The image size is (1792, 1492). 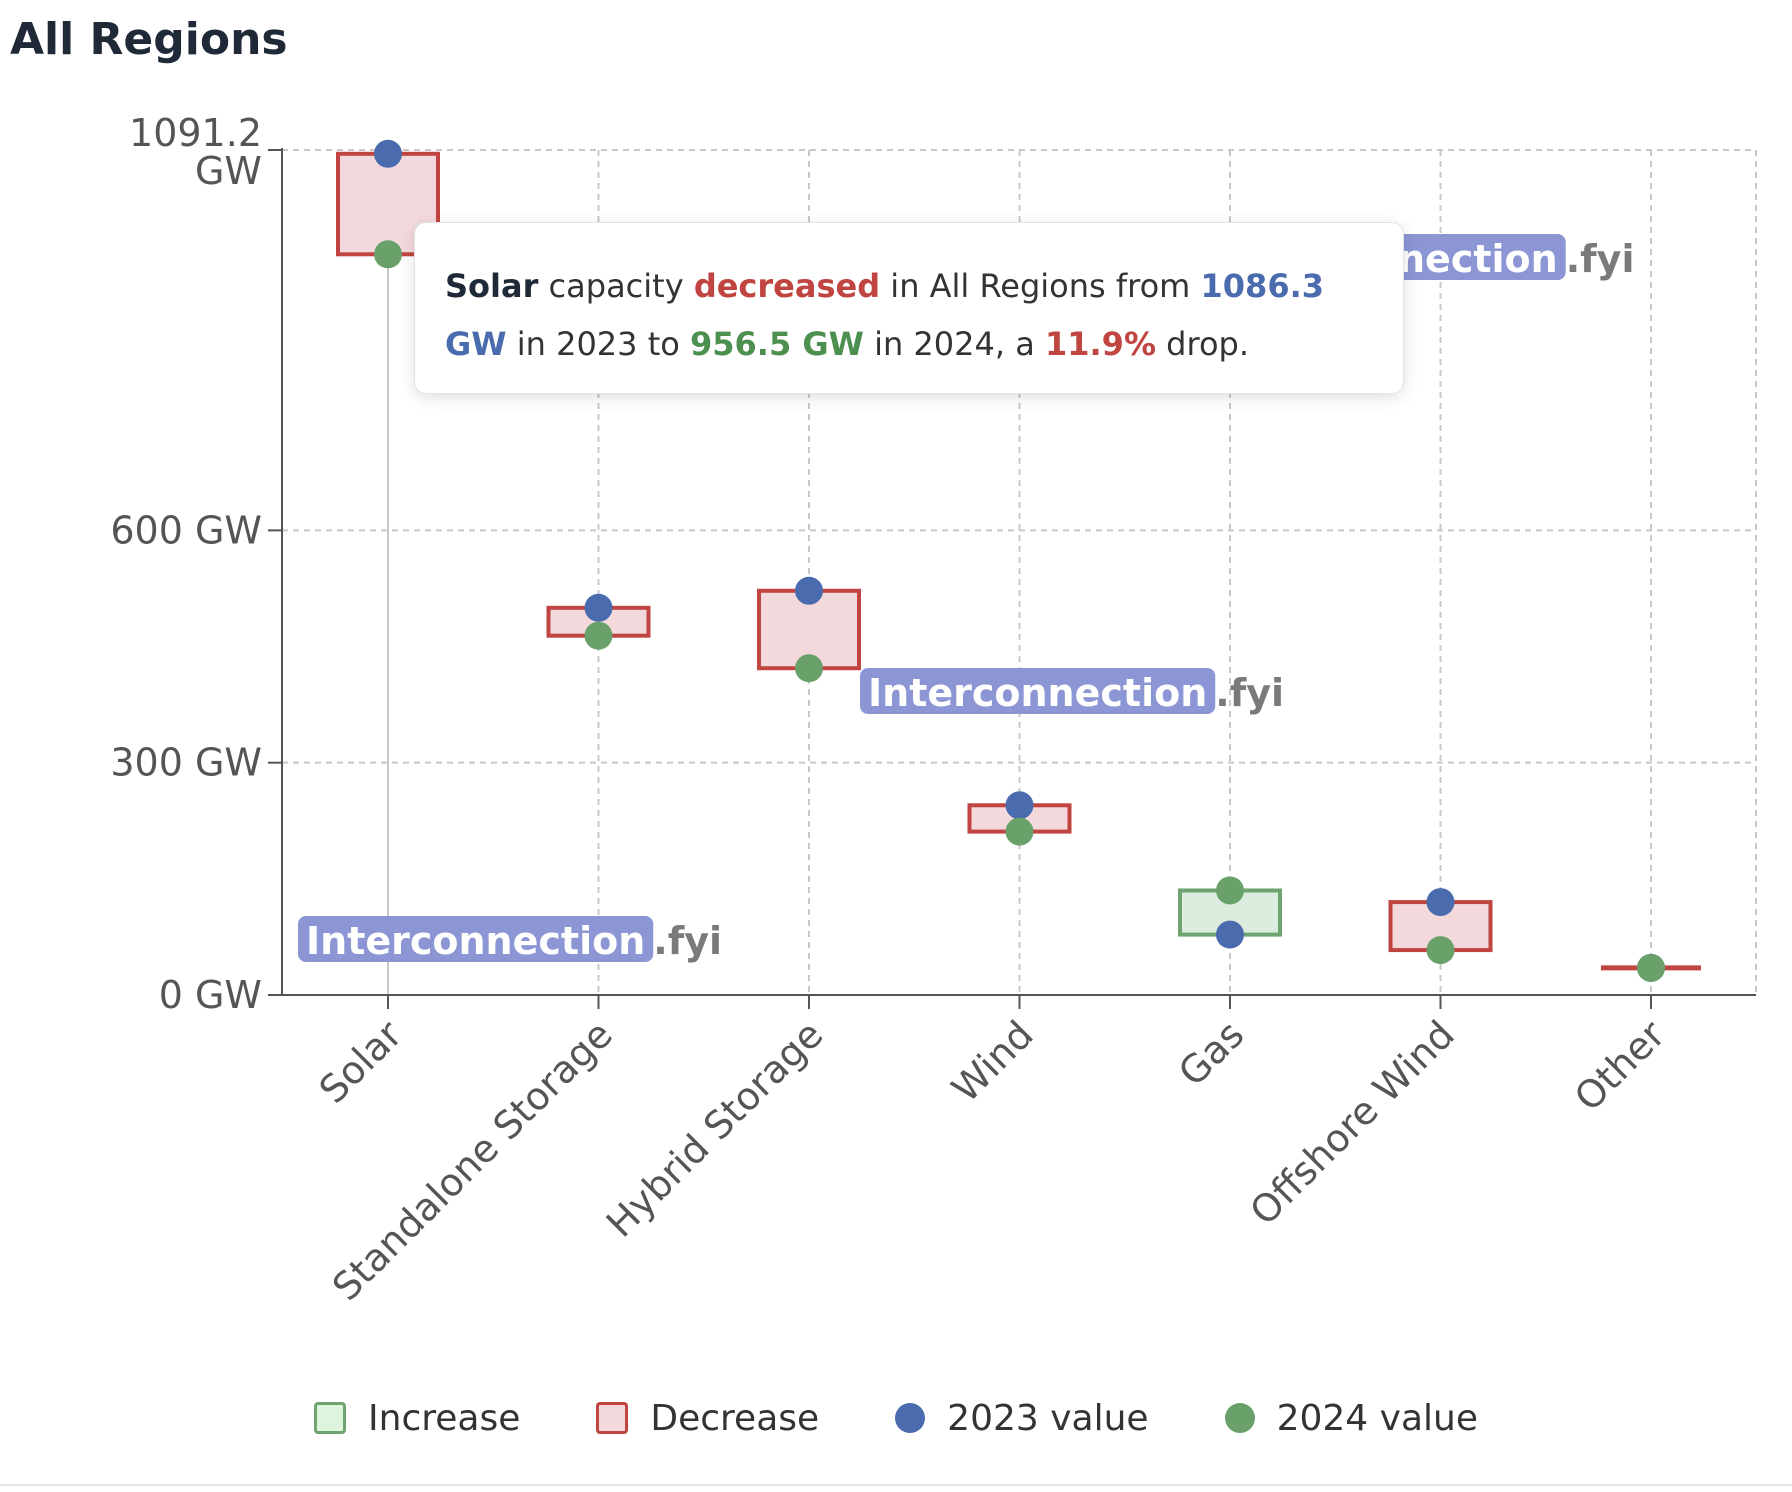 What do you see at coordinates (1048, 1418) in the screenshot?
I see `legend-label-2023: 2023 value` at bounding box center [1048, 1418].